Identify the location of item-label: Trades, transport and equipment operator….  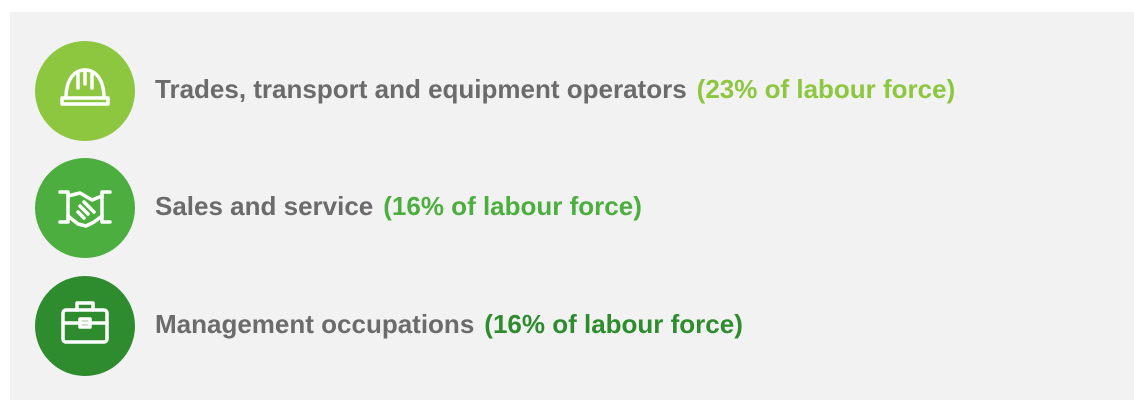
(421, 89).